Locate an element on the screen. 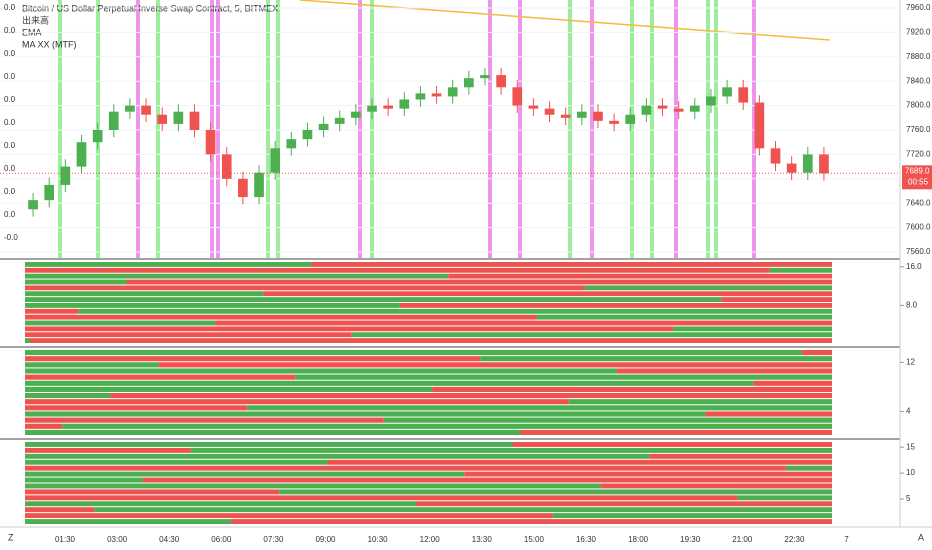  left-axis-label: -0.0 is located at coordinates (11, 237).